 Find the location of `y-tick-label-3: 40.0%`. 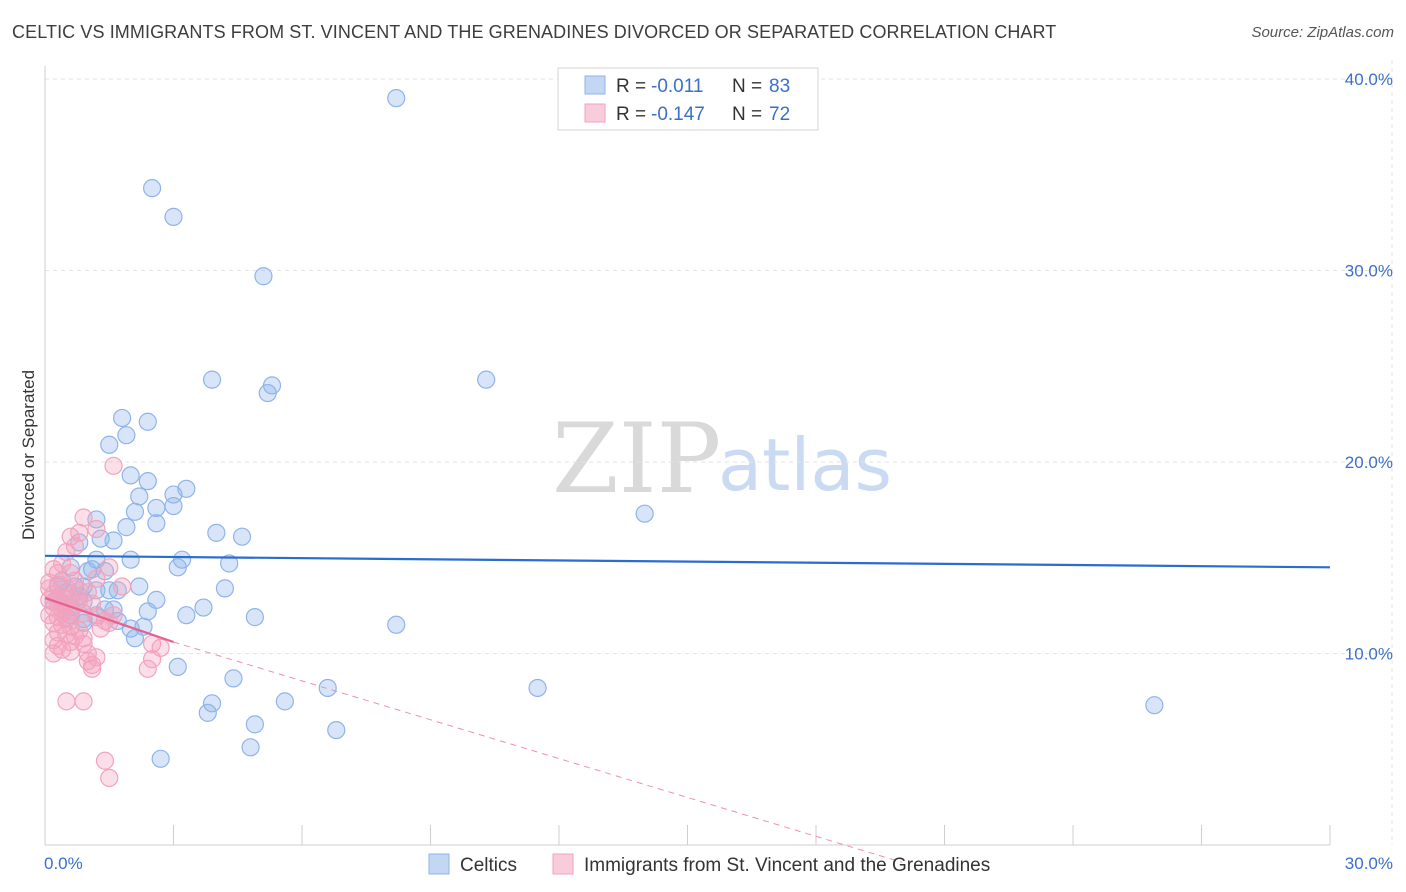

y-tick-label-3: 40.0% is located at coordinates (1369, 79).